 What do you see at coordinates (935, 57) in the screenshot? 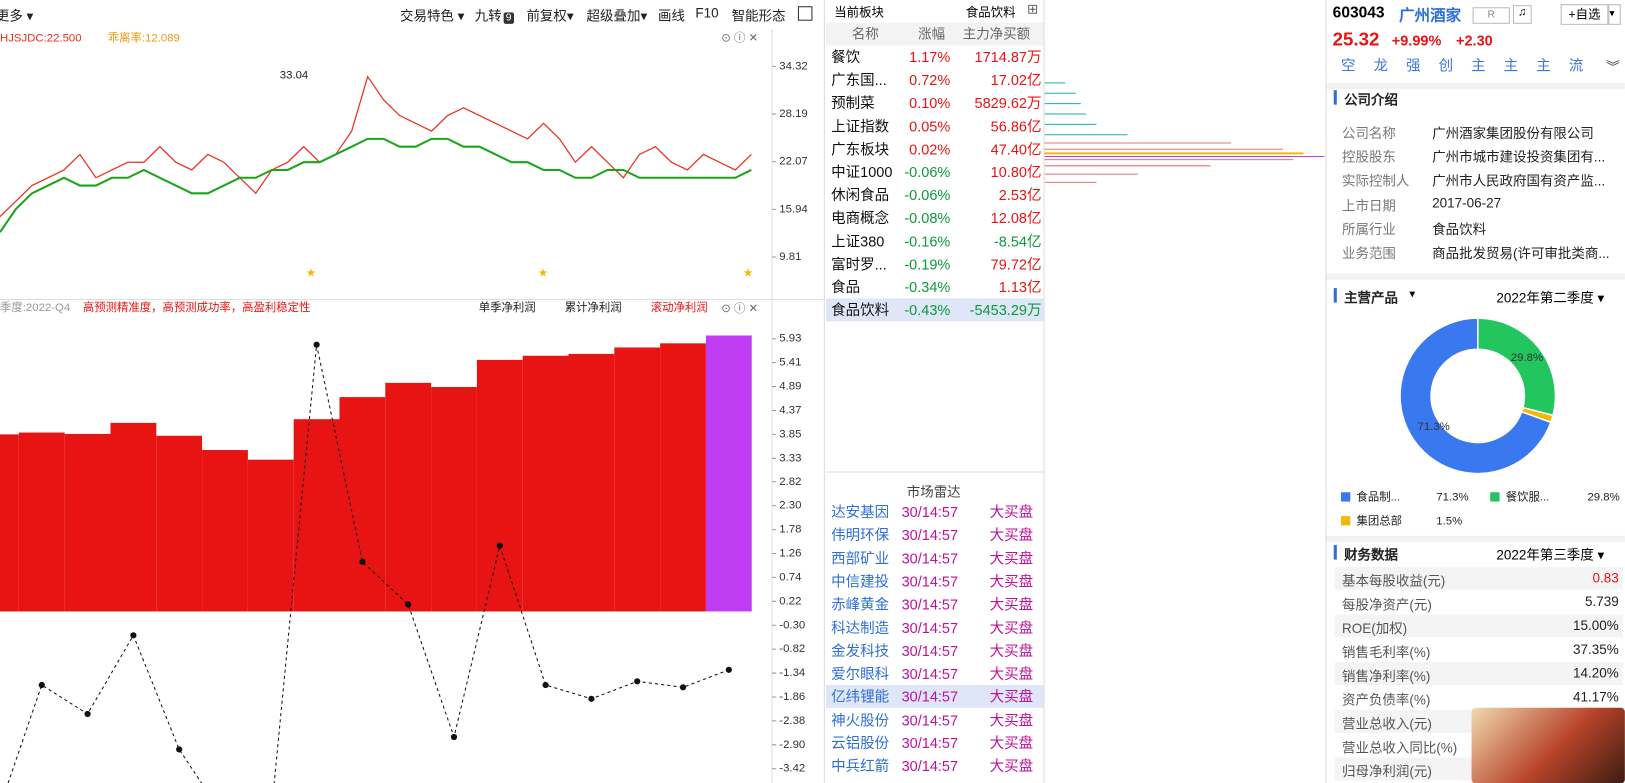
I see `sector-row: 餐饮 1.17% 1714.87万` at bounding box center [935, 57].